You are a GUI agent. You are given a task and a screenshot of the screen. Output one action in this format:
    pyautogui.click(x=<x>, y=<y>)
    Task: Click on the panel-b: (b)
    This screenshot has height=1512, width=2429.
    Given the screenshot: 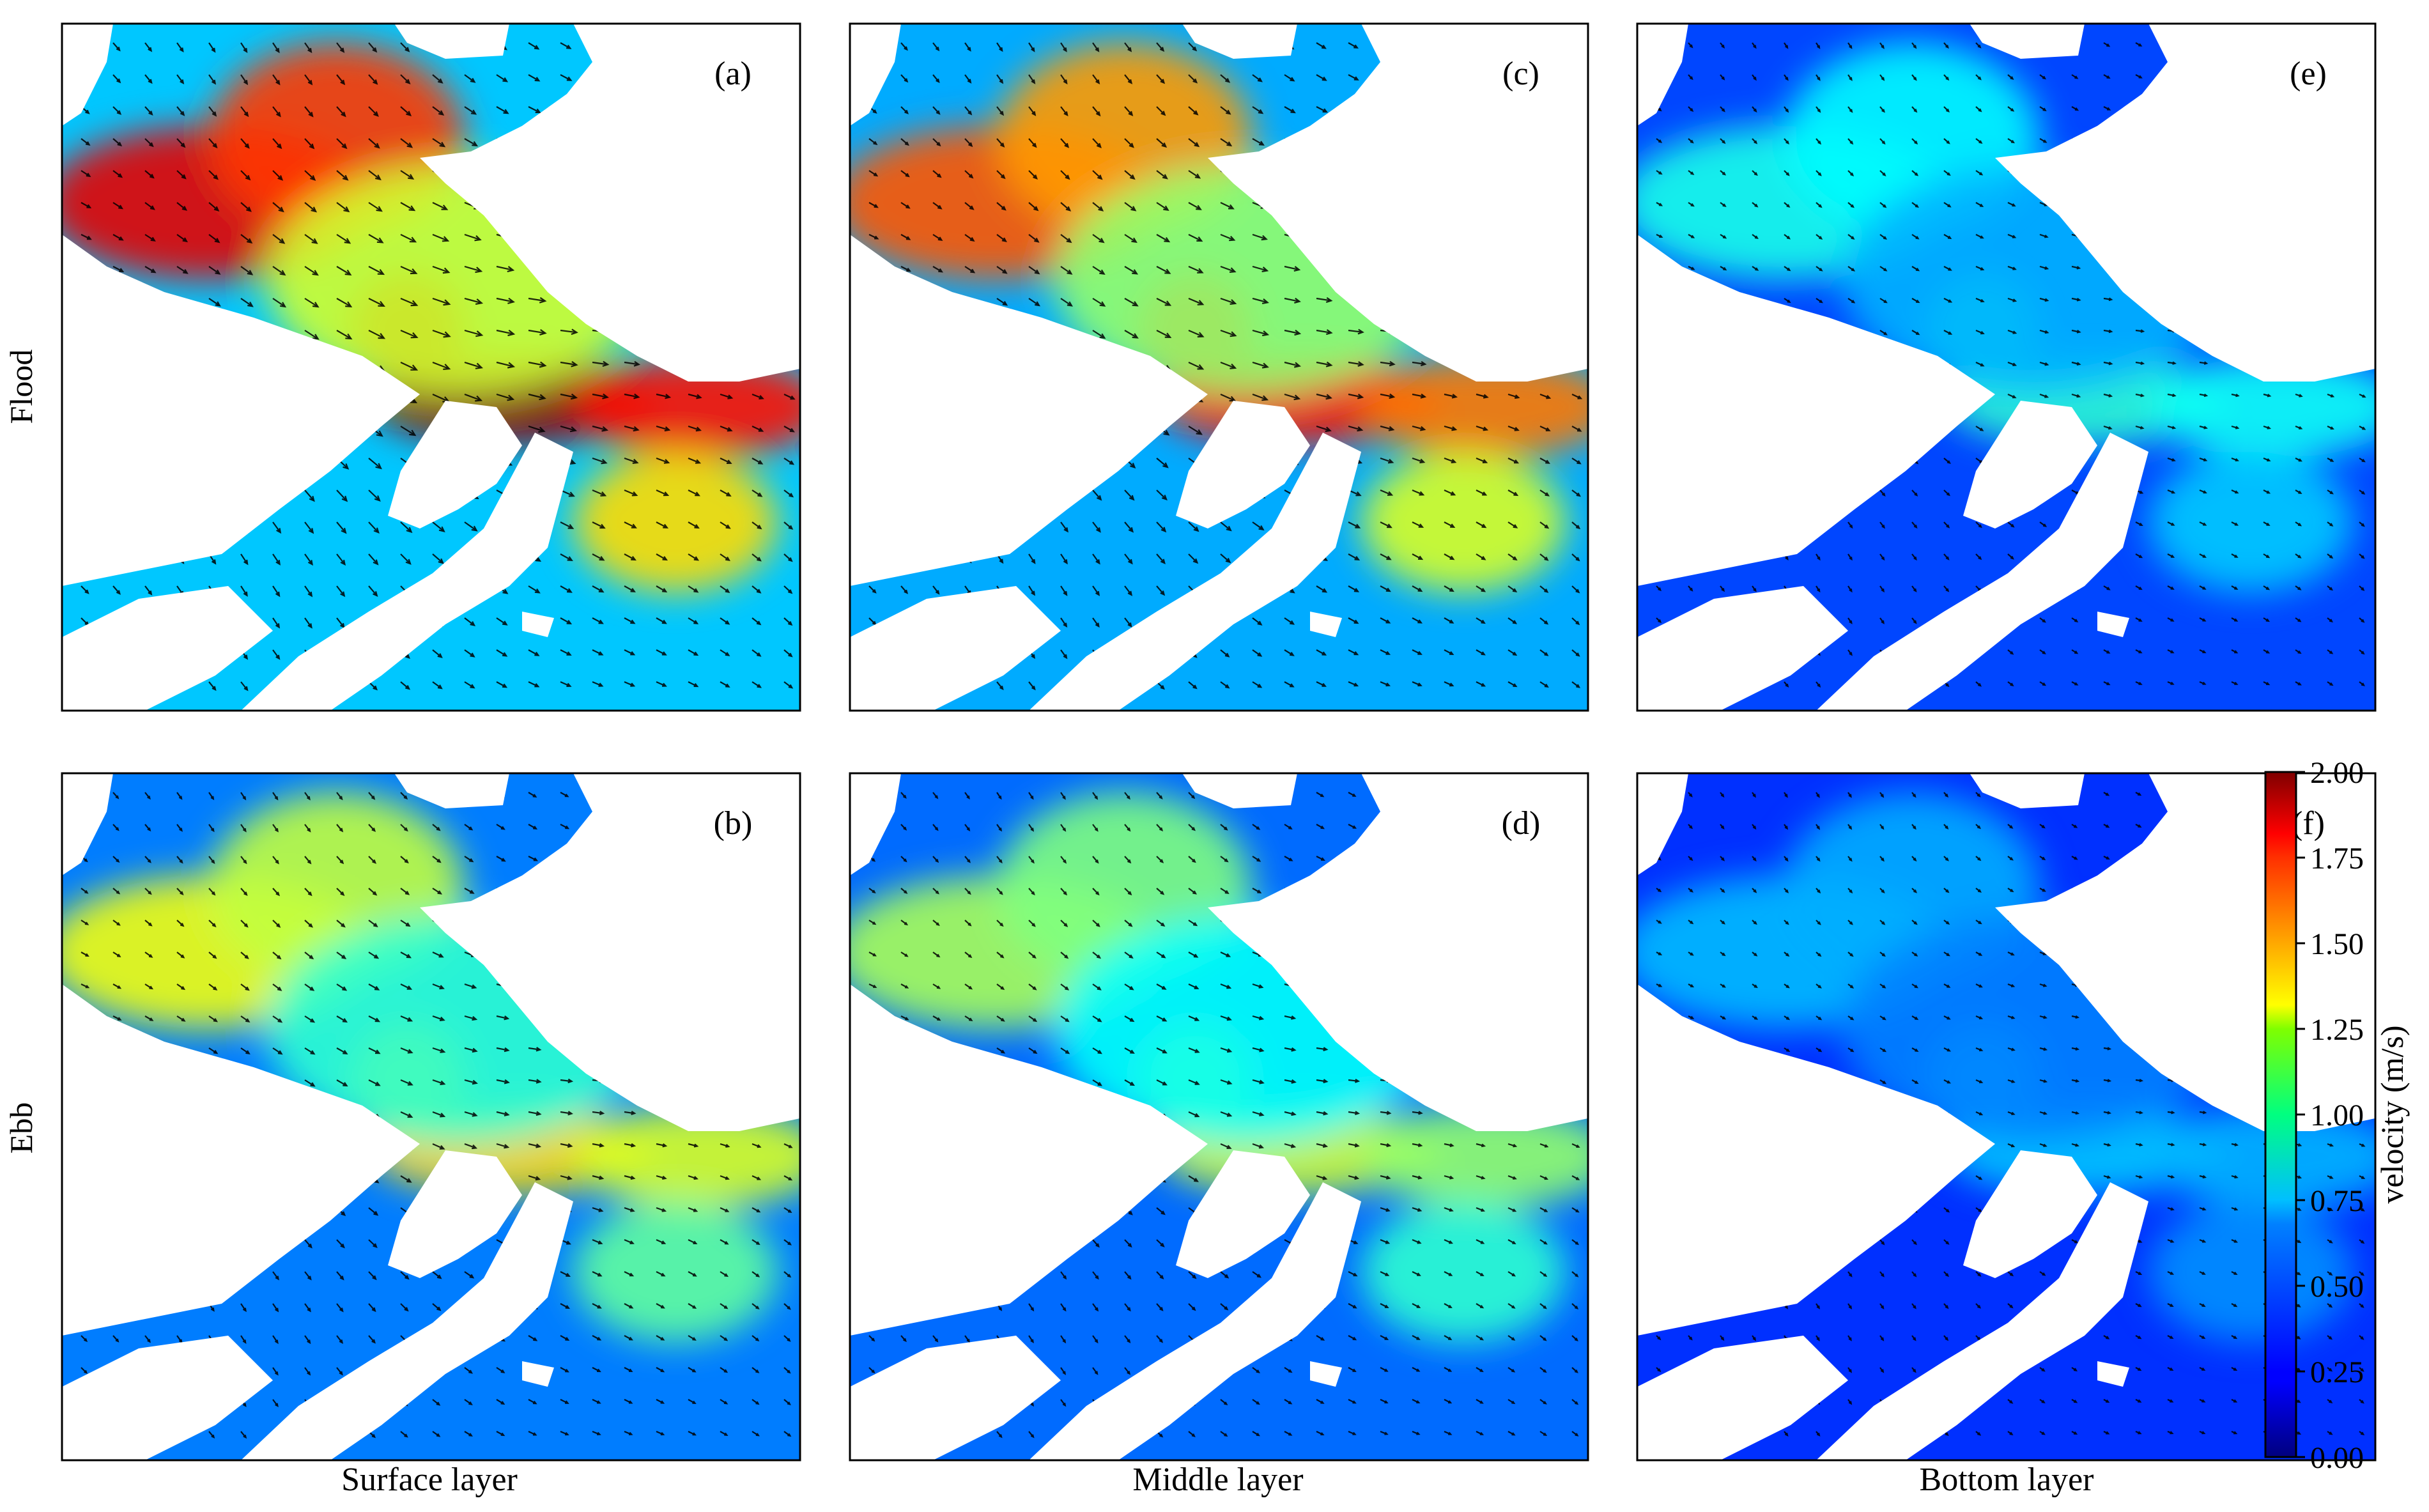 What is the action you would take?
    pyautogui.click(x=431, y=1117)
    